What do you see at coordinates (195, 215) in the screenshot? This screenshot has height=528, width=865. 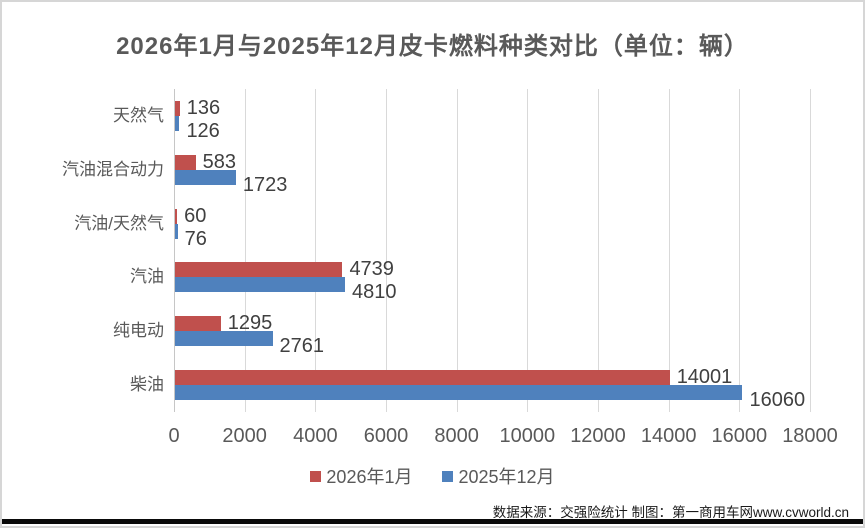 I see `value-label: 60` at bounding box center [195, 215].